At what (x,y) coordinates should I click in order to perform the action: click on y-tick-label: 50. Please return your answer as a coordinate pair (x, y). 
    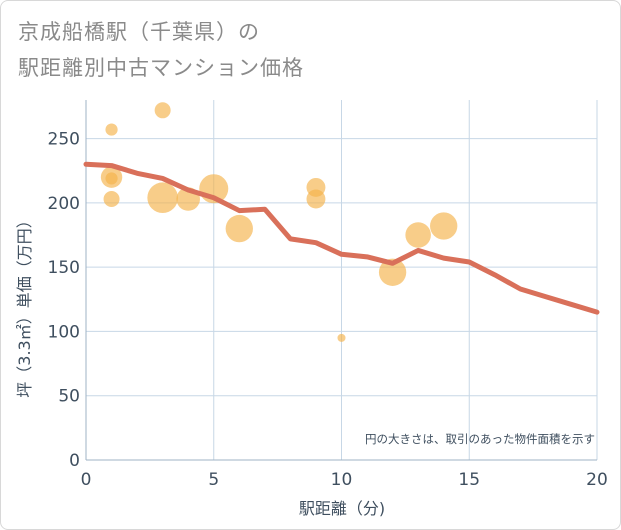
    Looking at the image, I should click on (69, 397).